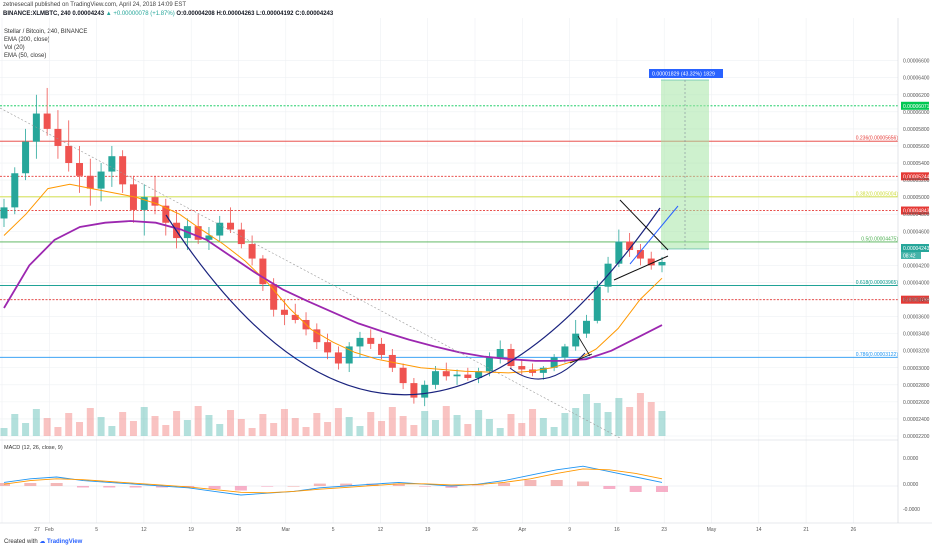 The image size is (932, 550). Describe the element at coordinates (916, 437) in the screenshot. I see `y-tick-label: 0.00002200` at that location.